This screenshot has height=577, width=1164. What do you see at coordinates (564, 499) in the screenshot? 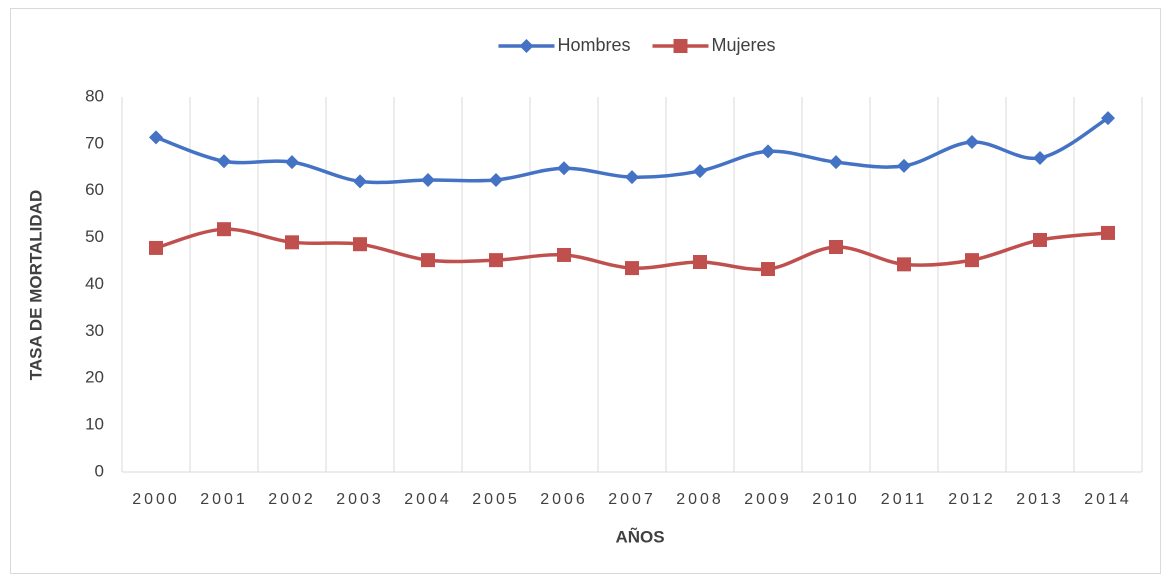
I see `x-tick-label: 2006` at bounding box center [564, 499].